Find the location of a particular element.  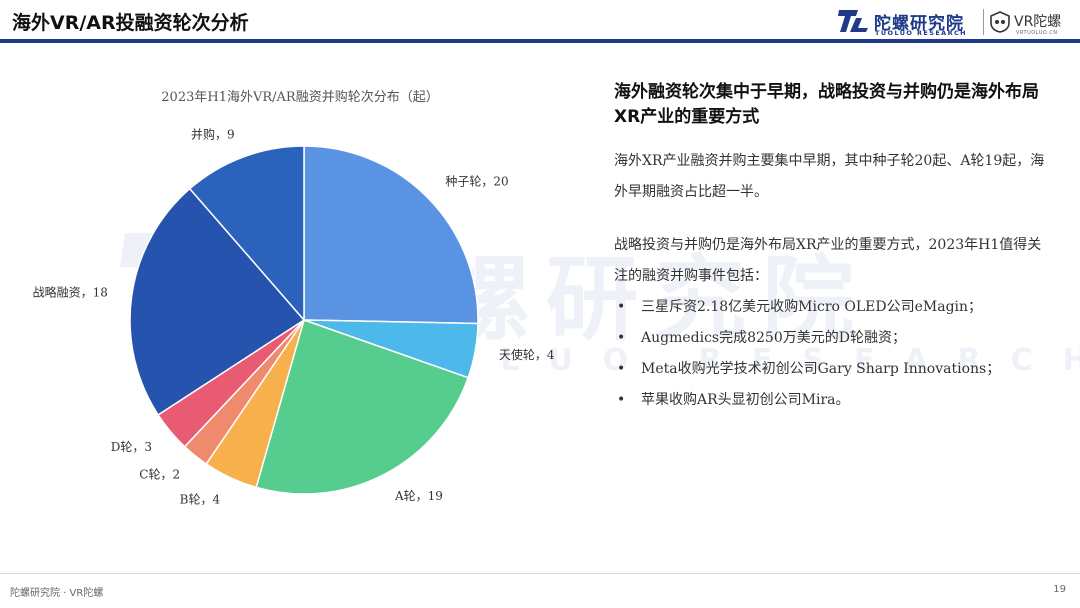

brand-vr-name: VR陀螺 is located at coordinates (1038, 22).